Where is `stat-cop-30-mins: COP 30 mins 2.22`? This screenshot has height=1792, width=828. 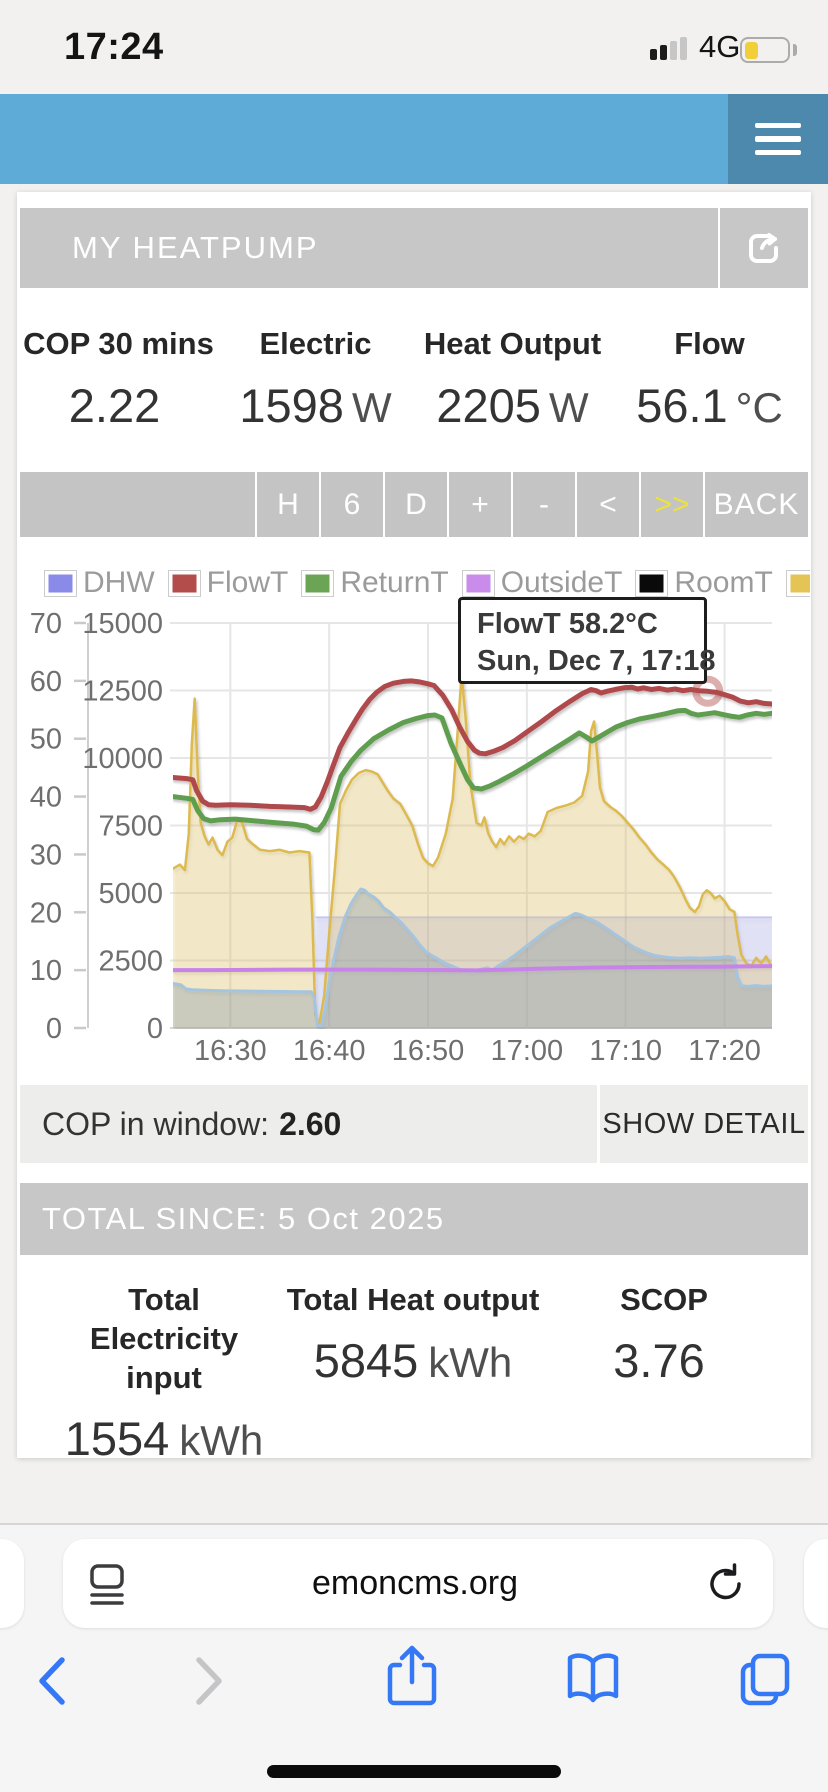
stat-cop-30-mins: COP 30 mins 2.22 is located at coordinates (118, 379).